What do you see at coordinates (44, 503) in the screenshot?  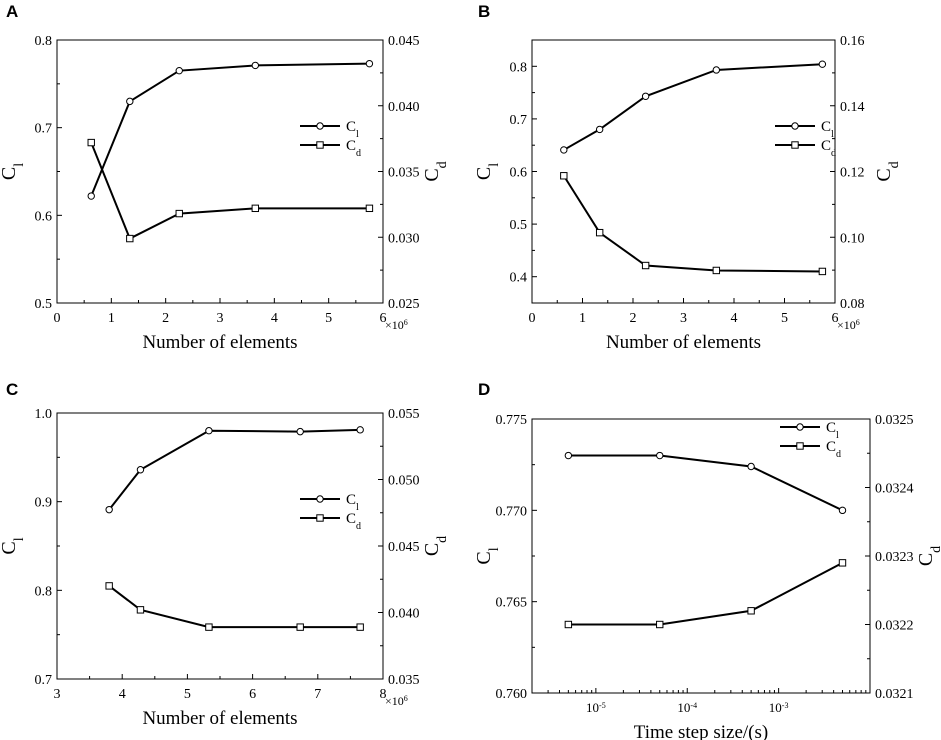 I see `y-left-tick-label: 0.9` at bounding box center [44, 503].